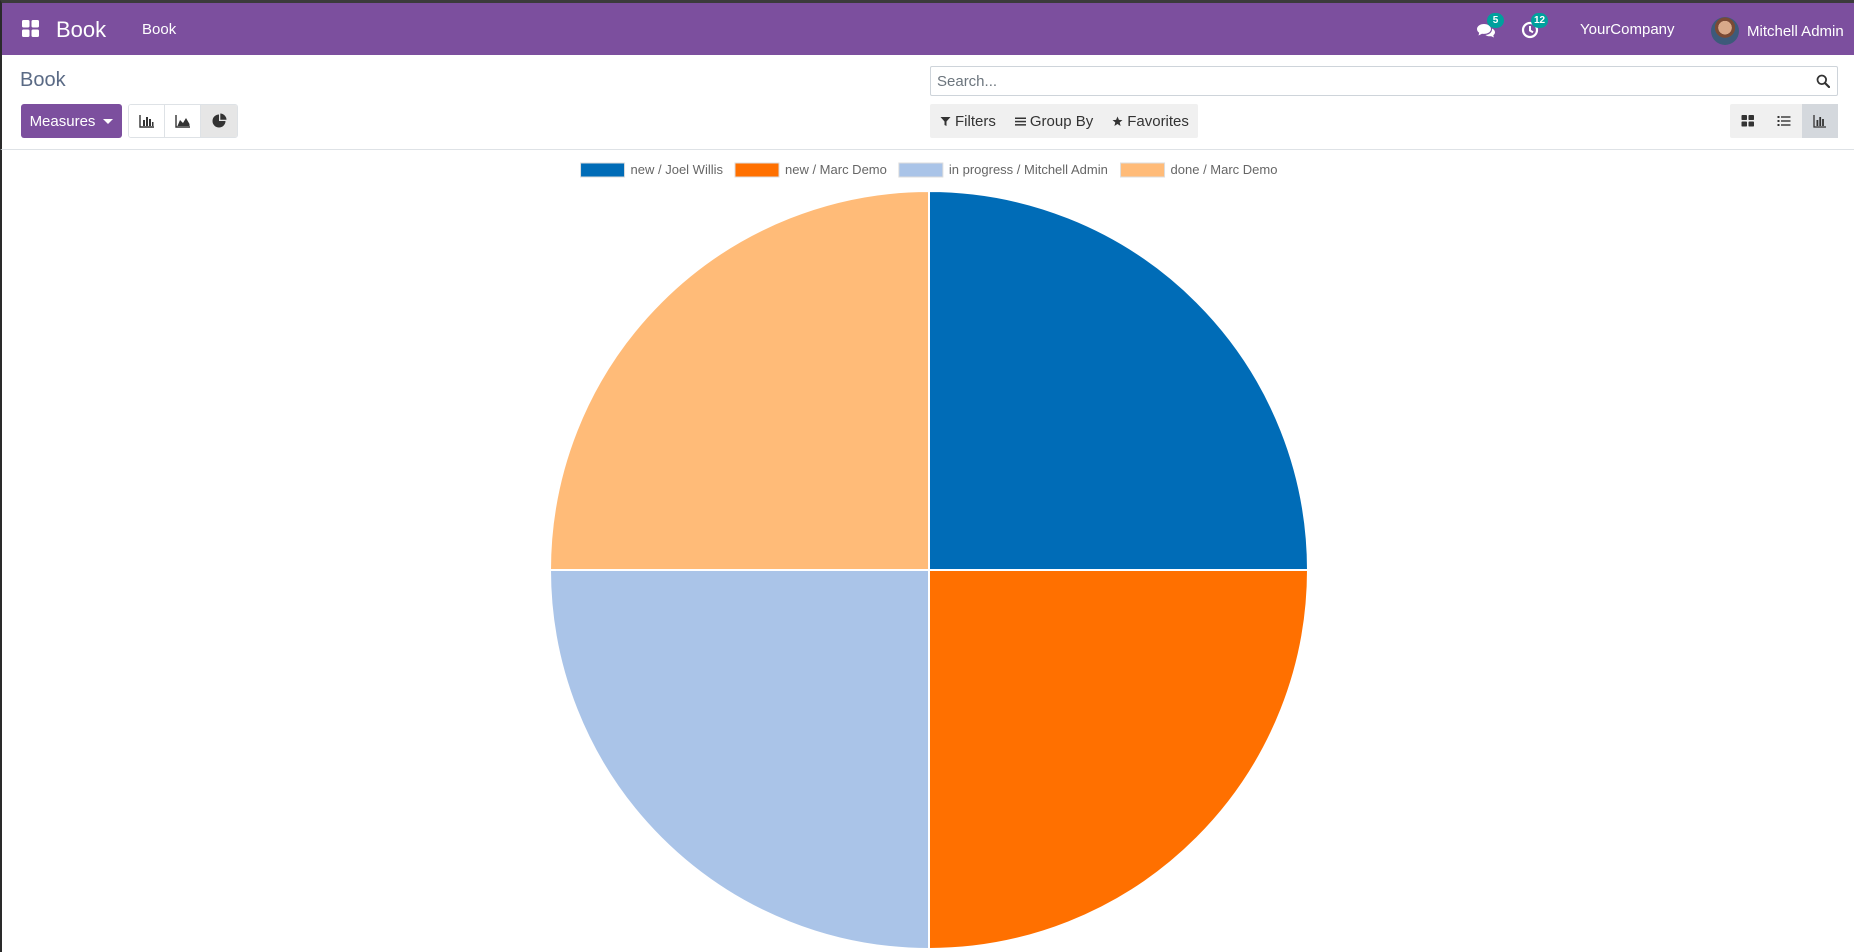 Image resolution: width=1854 pixels, height=952 pixels. What do you see at coordinates (1224, 169) in the screenshot?
I see `legend-label: done / Marc Demo` at bounding box center [1224, 169].